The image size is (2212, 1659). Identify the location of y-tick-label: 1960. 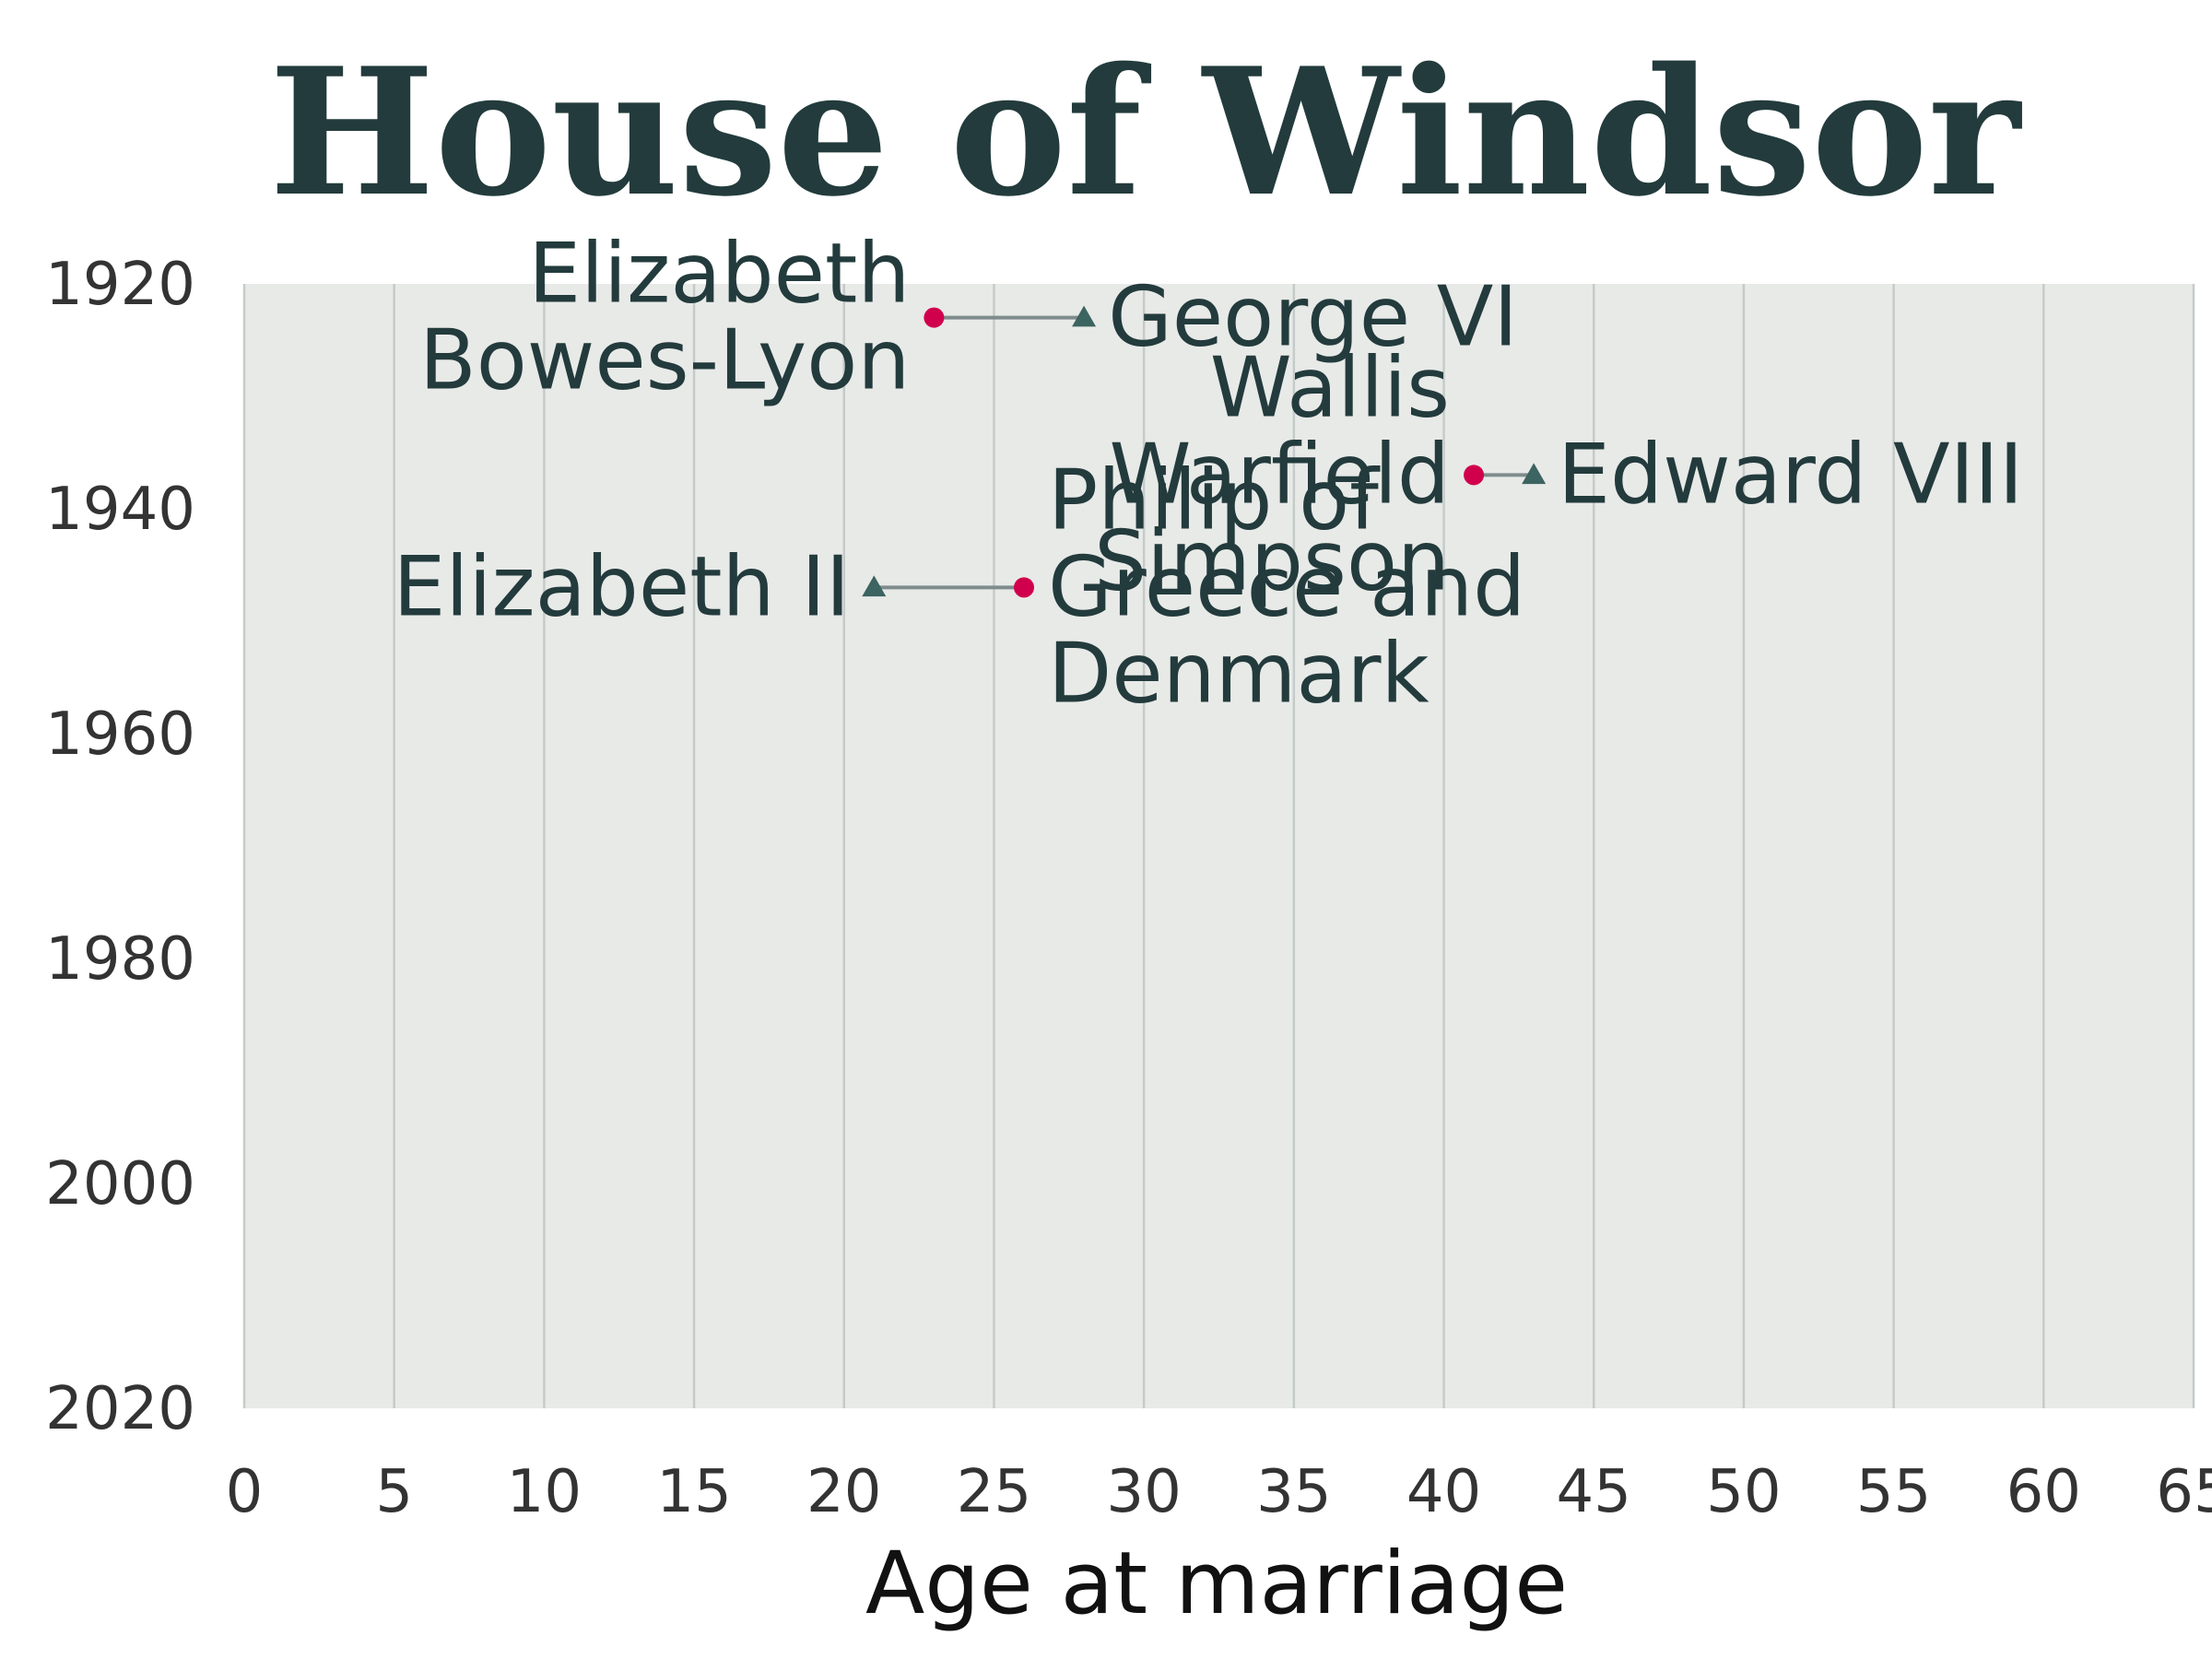
(120, 734).